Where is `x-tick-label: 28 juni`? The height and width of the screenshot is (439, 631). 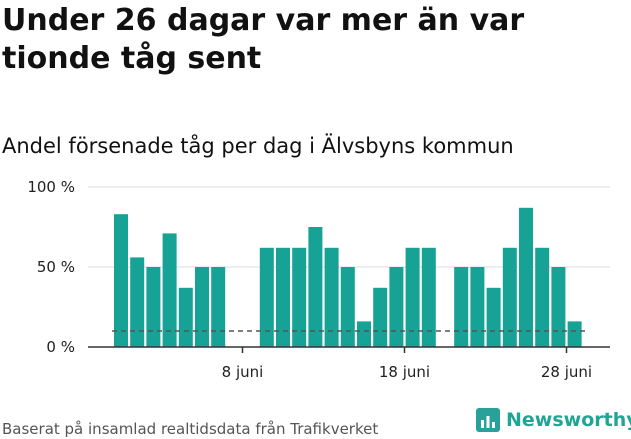 x-tick-label: 28 juni is located at coordinates (566, 372).